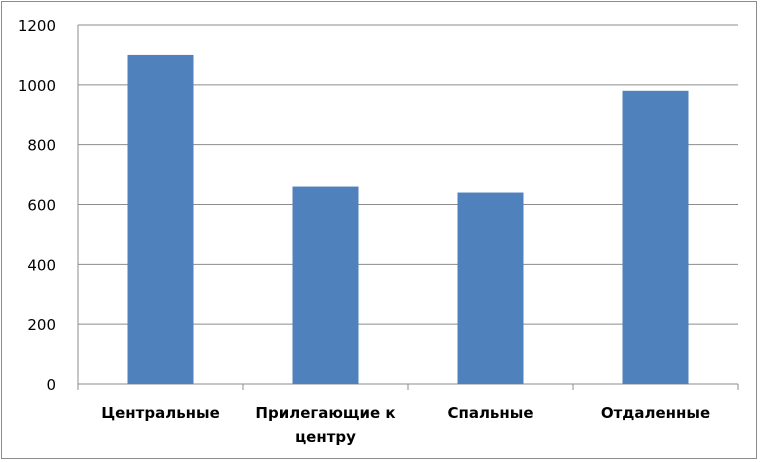  What do you see at coordinates (41, 265) in the screenshot?
I see `y-tick-label: 400` at bounding box center [41, 265].